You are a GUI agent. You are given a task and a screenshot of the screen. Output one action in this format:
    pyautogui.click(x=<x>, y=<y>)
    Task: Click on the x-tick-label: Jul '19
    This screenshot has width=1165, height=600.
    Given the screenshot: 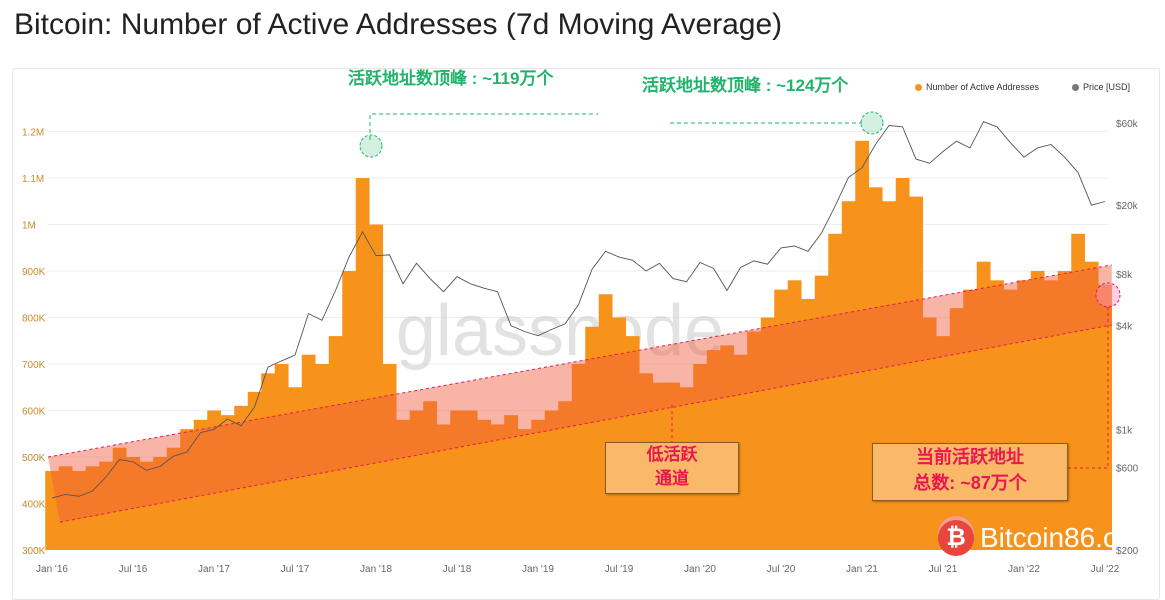 What is the action you would take?
    pyautogui.click(x=619, y=569)
    